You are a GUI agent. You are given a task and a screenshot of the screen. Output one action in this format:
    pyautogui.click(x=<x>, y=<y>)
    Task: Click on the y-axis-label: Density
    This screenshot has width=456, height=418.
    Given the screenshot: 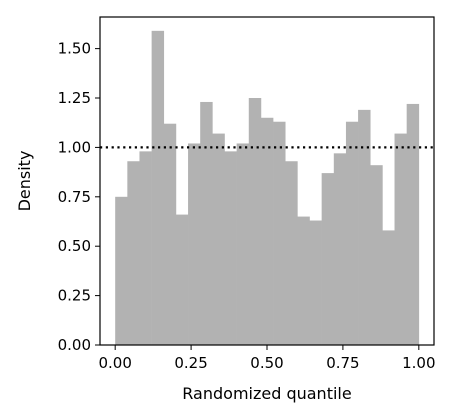 What is the action you would take?
    pyautogui.click(x=24, y=181)
    